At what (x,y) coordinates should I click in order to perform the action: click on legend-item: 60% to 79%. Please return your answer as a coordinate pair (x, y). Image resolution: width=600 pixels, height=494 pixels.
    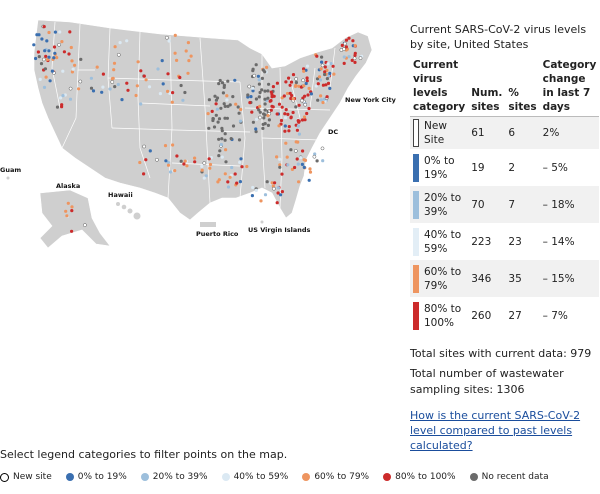
    Looking at the image, I should click on (335, 477).